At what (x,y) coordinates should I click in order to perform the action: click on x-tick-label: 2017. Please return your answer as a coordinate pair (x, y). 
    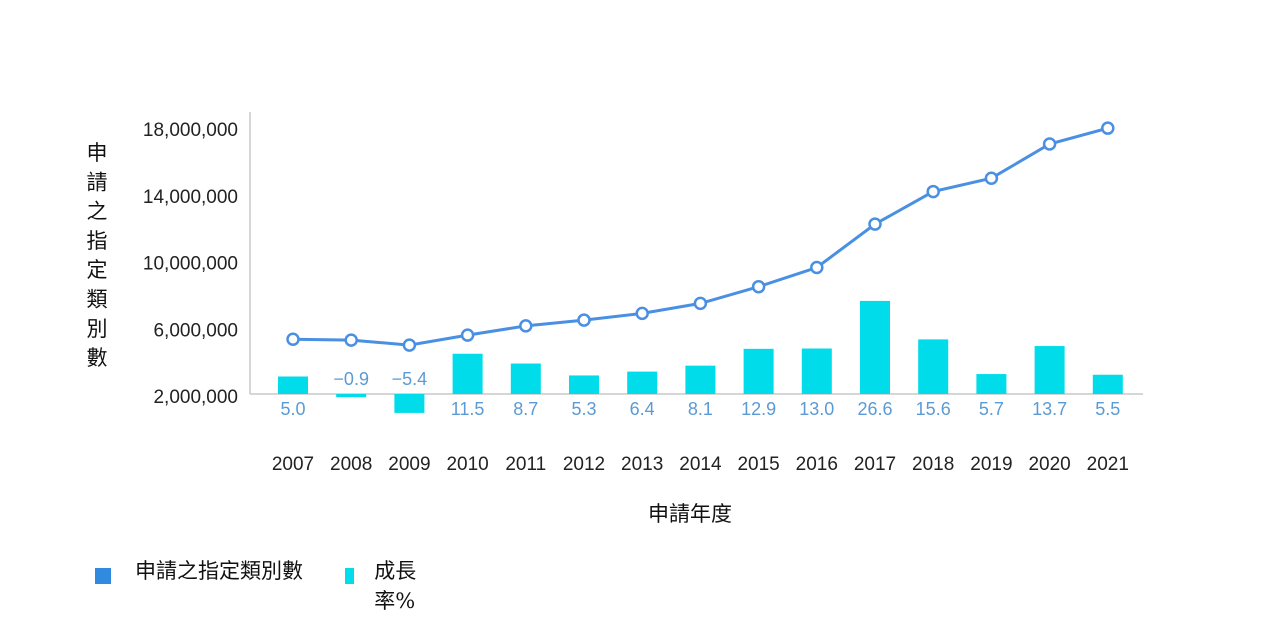
    Looking at the image, I should click on (875, 464).